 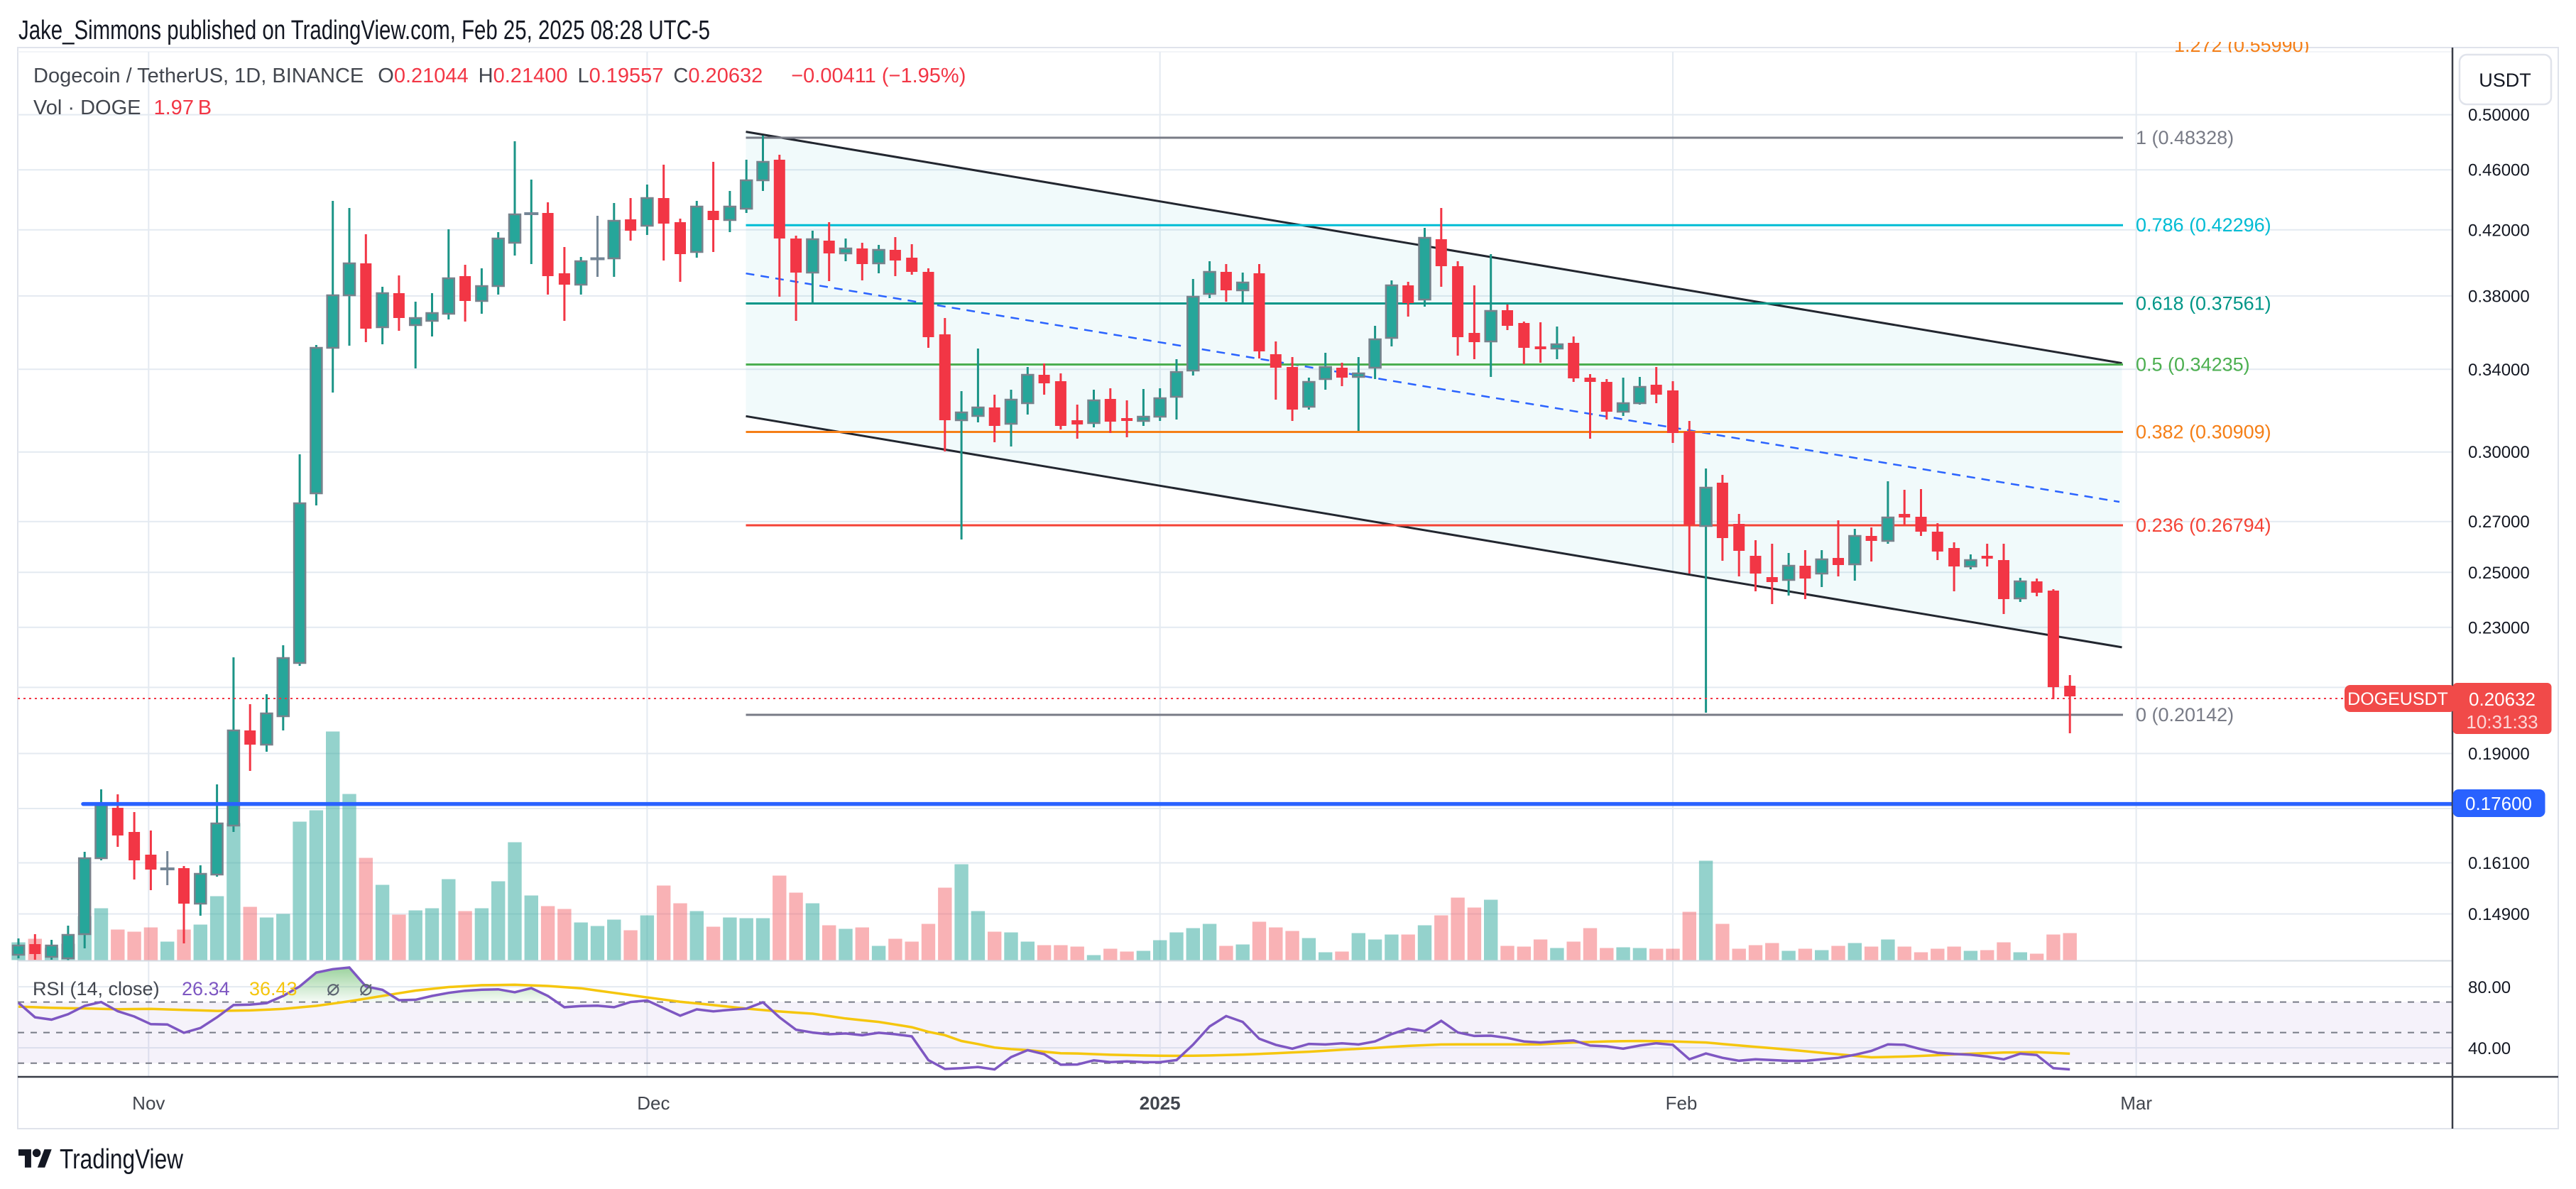 What do you see at coordinates (148, 1103) in the screenshot?
I see `svg-text: Nov` at bounding box center [148, 1103].